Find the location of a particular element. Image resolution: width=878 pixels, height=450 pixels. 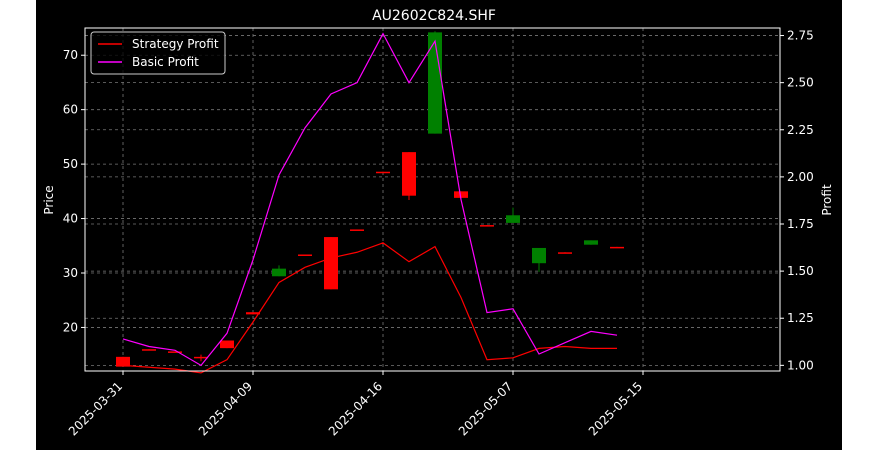

left-tick-label-2: 40 is located at coordinates (70, 219).